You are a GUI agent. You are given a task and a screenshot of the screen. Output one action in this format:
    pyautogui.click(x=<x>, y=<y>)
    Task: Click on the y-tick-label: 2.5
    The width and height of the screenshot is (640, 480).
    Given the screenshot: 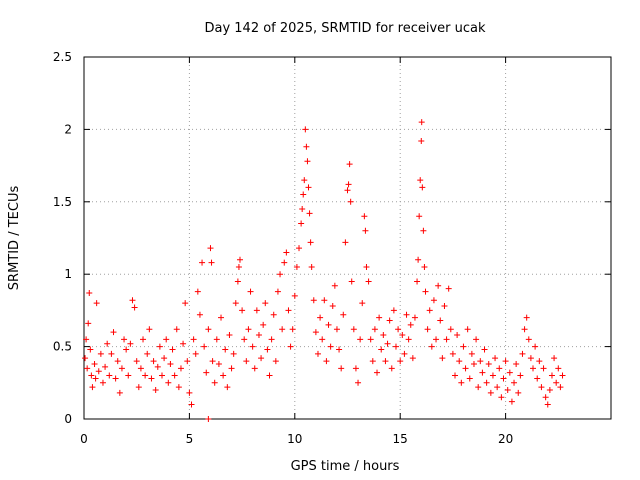 What is the action you would take?
    pyautogui.click(x=62, y=57)
    